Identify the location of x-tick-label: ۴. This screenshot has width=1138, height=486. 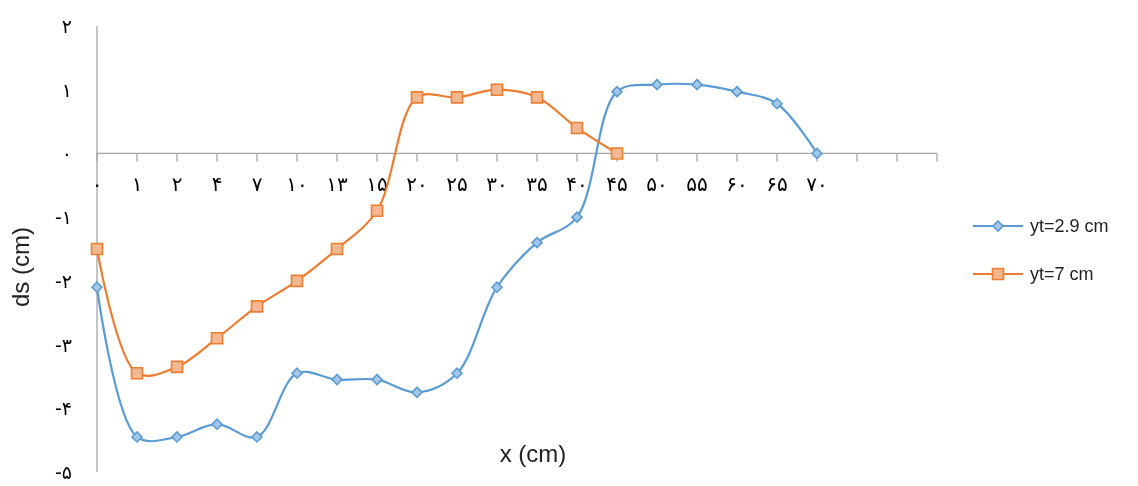
(217, 184).